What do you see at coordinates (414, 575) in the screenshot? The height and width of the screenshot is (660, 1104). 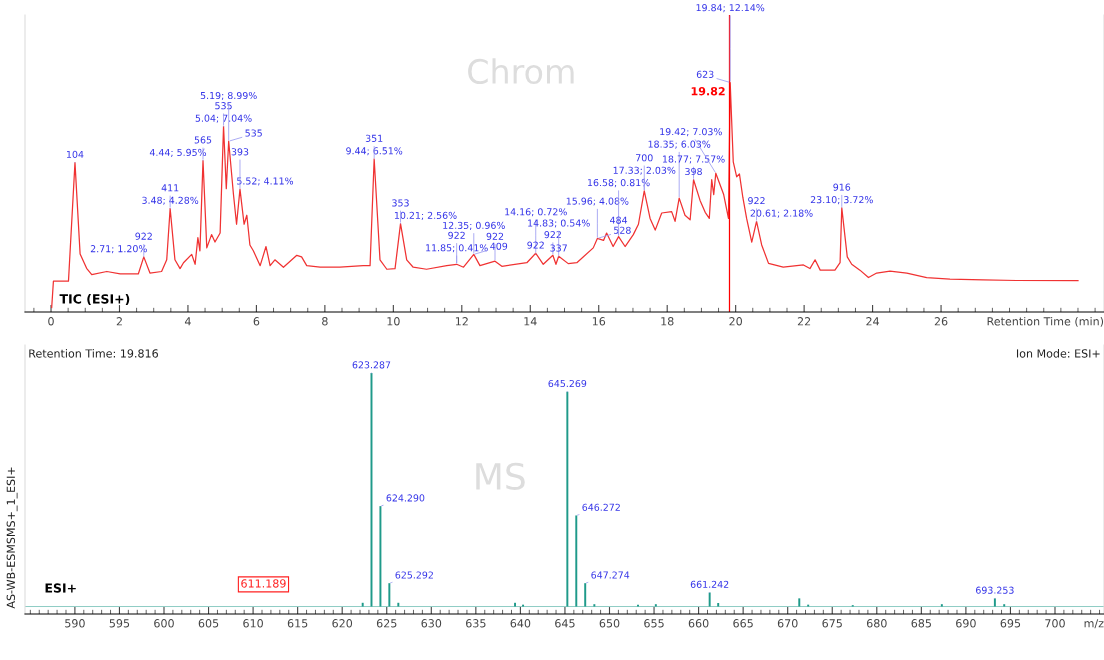 I see `annotation: 625.292` at bounding box center [414, 575].